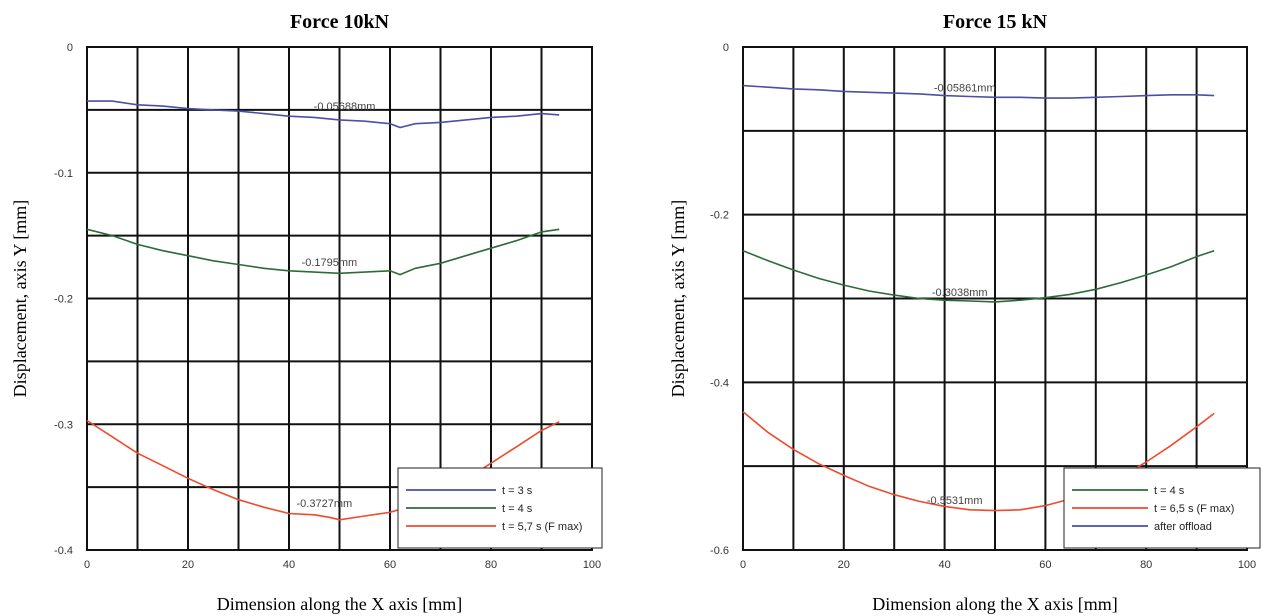  Describe the element at coordinates (1183, 527) in the screenshot. I see `legend-entry-label: after offload` at that location.